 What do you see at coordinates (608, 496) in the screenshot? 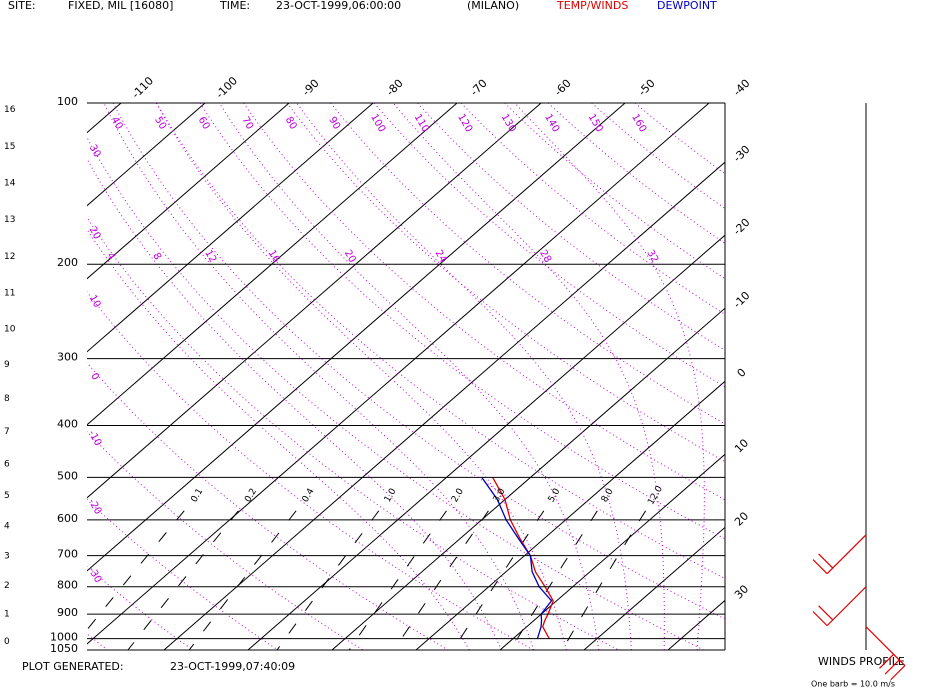
I see `mixing-ratio-label: 8.0` at bounding box center [608, 496].